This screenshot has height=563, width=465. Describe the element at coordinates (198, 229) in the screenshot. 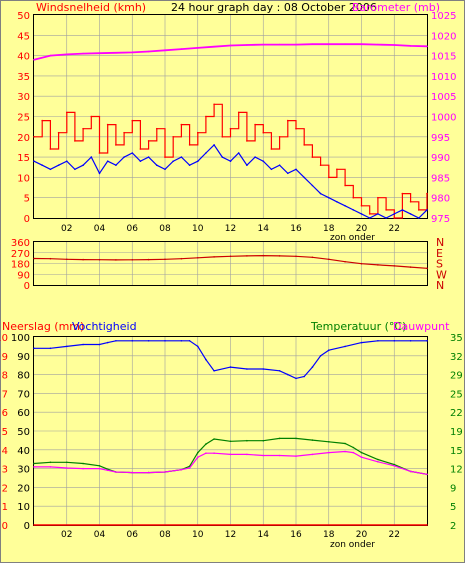

I see `x-tick-label: 10` at that location.